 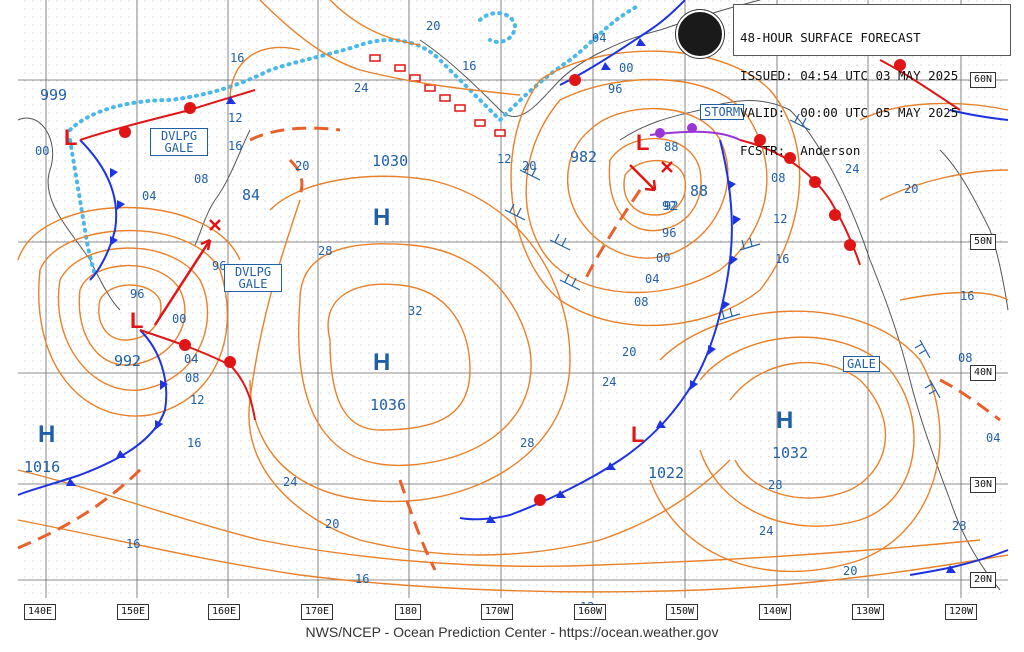 What do you see at coordinates (388, 405) in the screenshot?
I see `high-value-1036: 1036` at bounding box center [388, 405].